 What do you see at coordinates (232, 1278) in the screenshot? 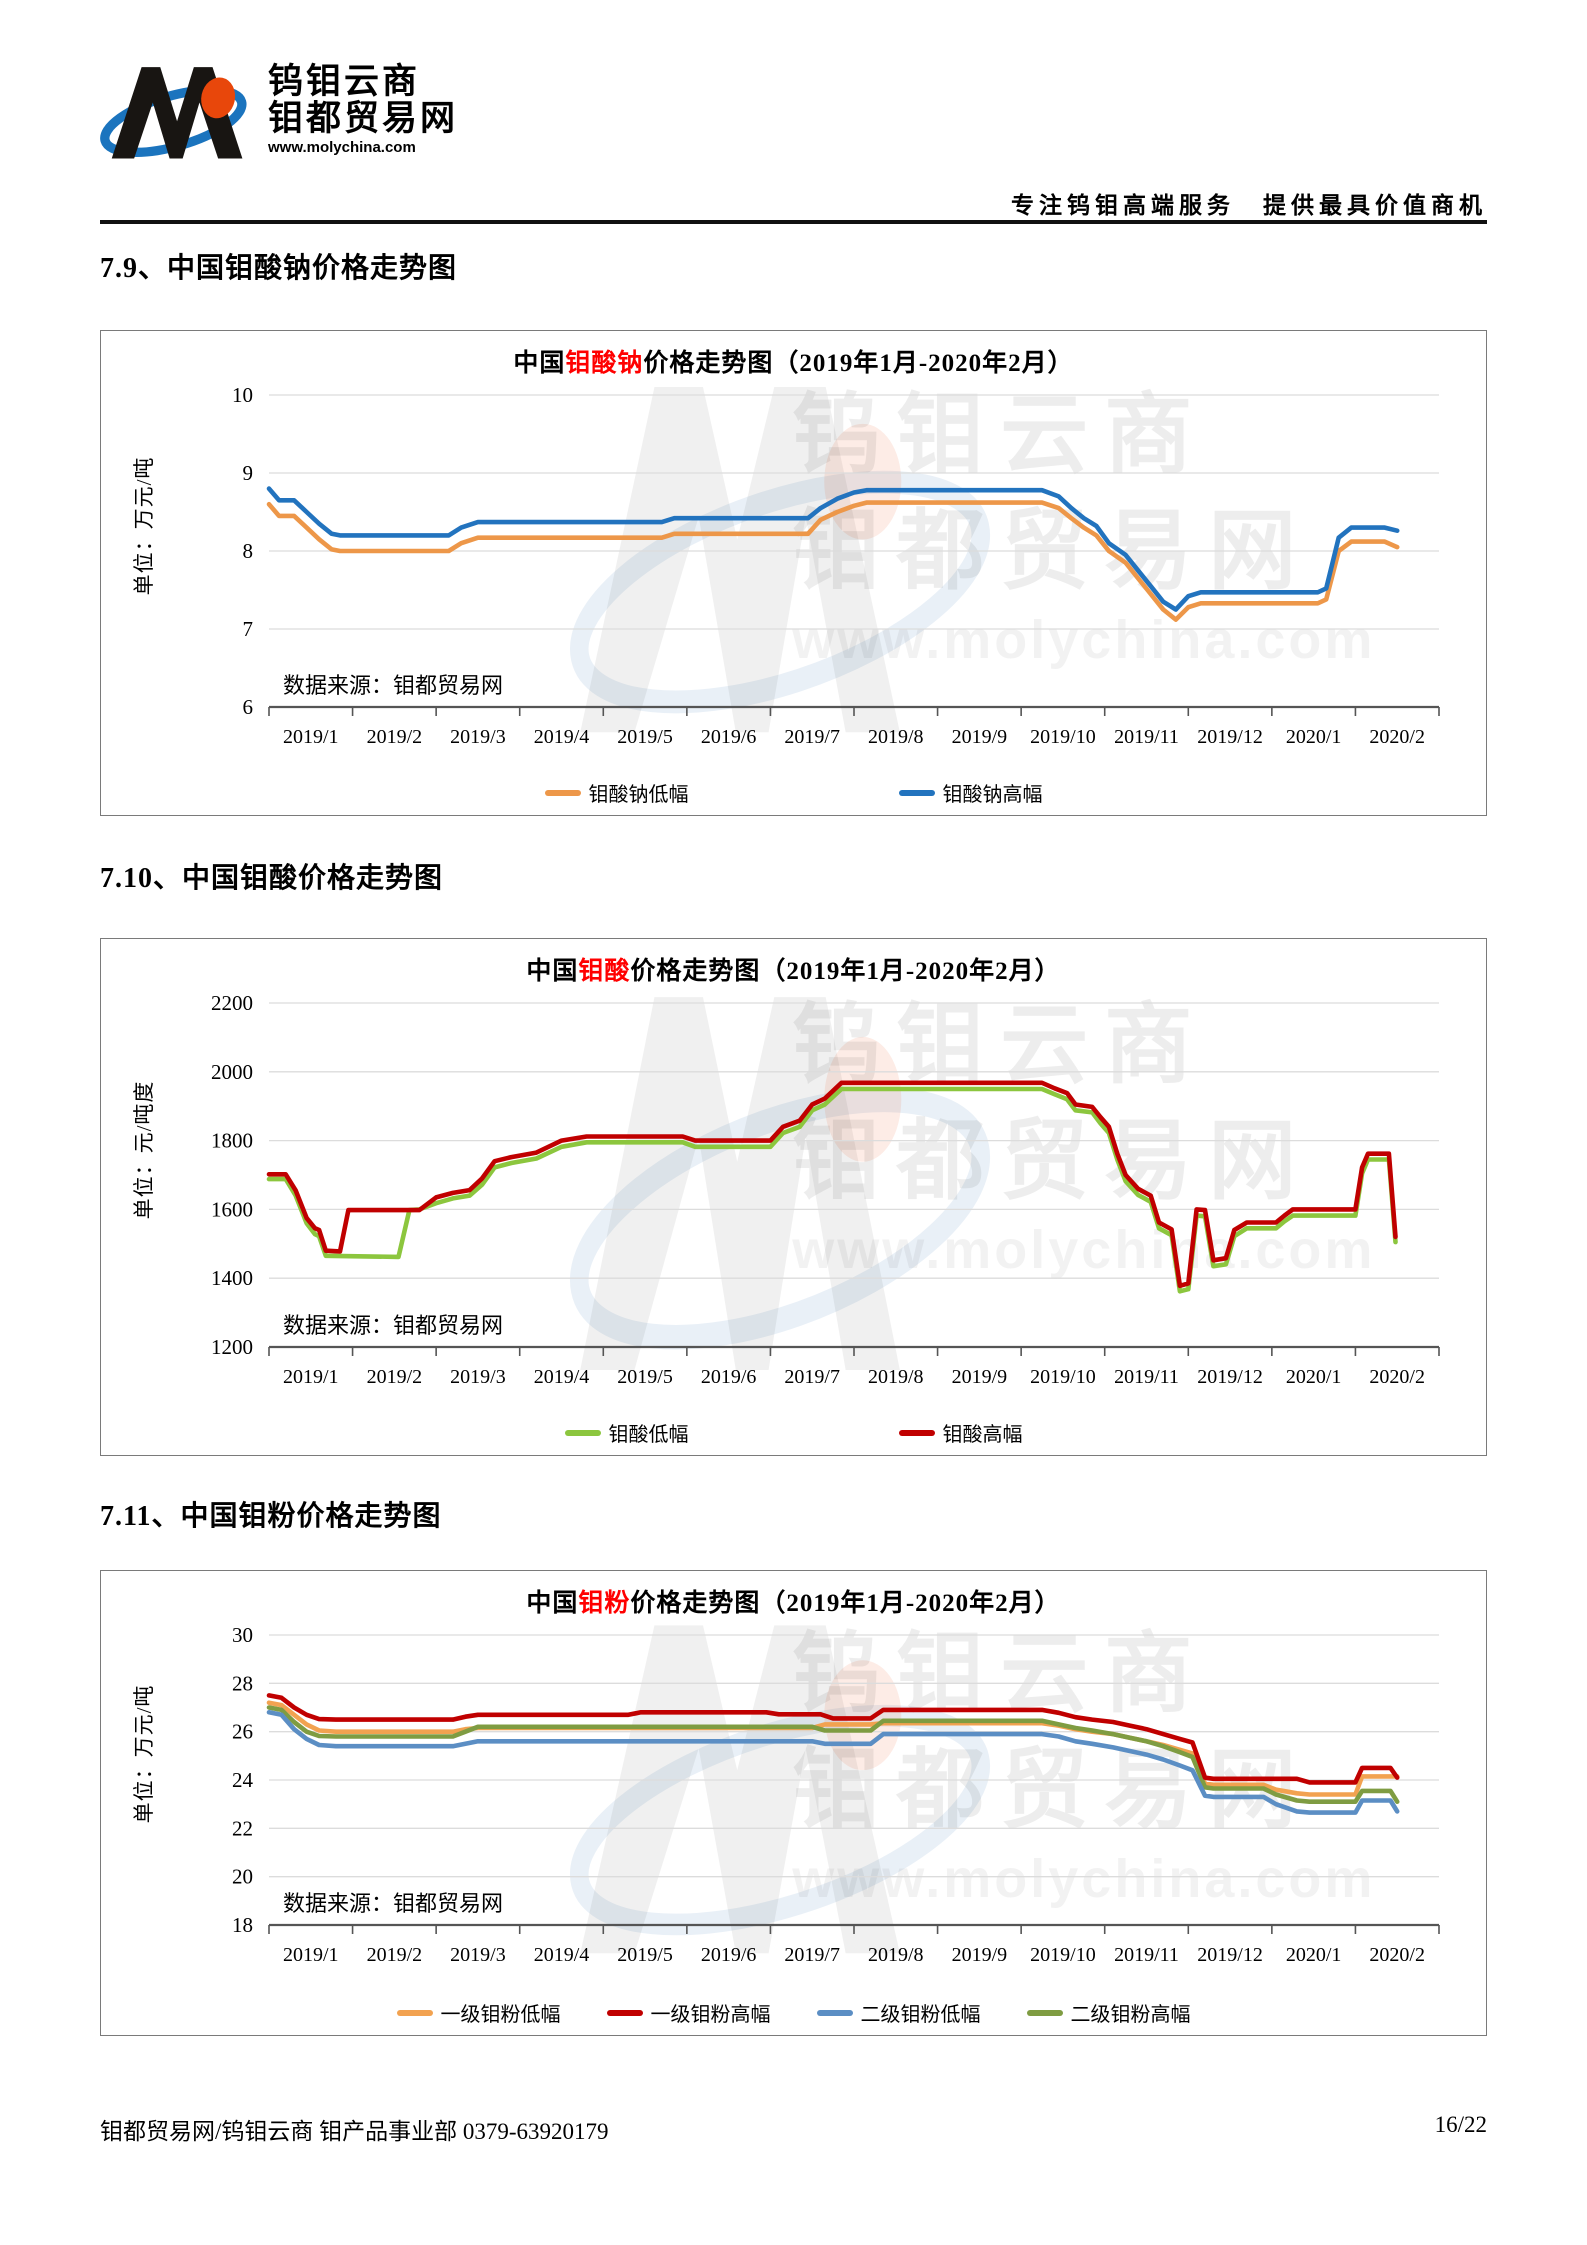
I see `y-tick-label: 1400` at bounding box center [232, 1278].